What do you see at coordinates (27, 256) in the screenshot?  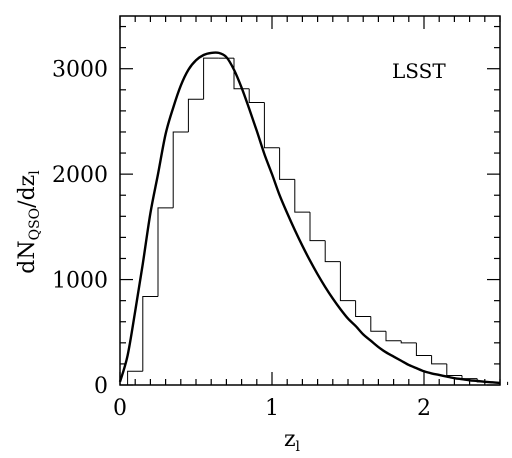 I see `y-axis-title-part1: dN` at bounding box center [27, 256].